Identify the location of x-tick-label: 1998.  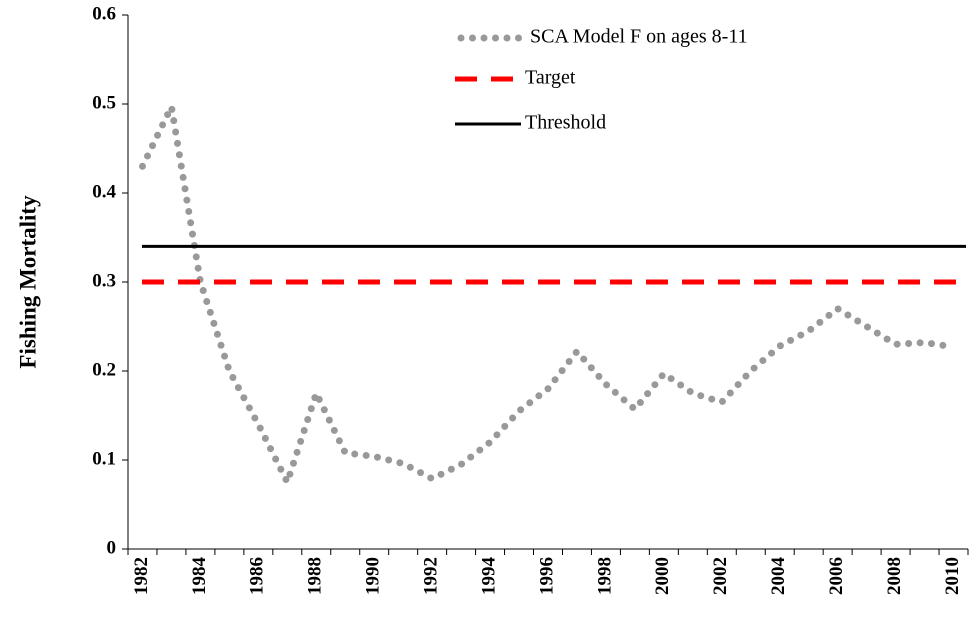
(604, 576).